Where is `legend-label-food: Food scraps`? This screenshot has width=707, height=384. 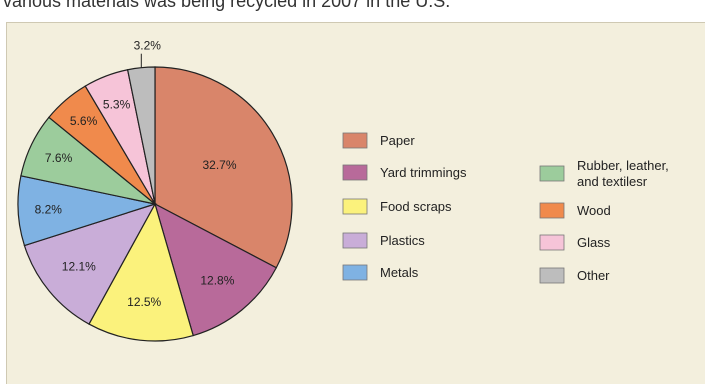
legend-label-food: Food scraps is located at coordinates (416, 206).